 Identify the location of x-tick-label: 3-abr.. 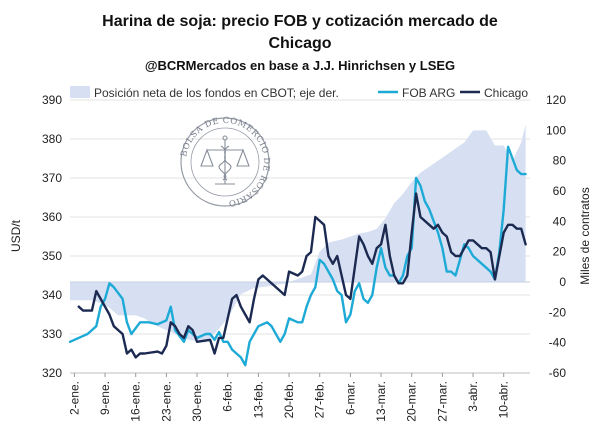
(473, 396).